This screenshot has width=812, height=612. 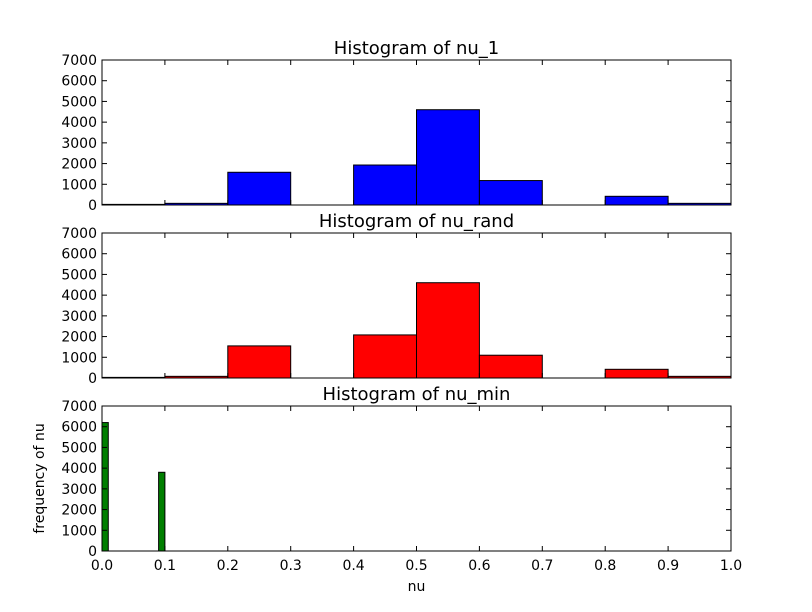 I want to click on x-axis-label: nu, so click(x=417, y=587).